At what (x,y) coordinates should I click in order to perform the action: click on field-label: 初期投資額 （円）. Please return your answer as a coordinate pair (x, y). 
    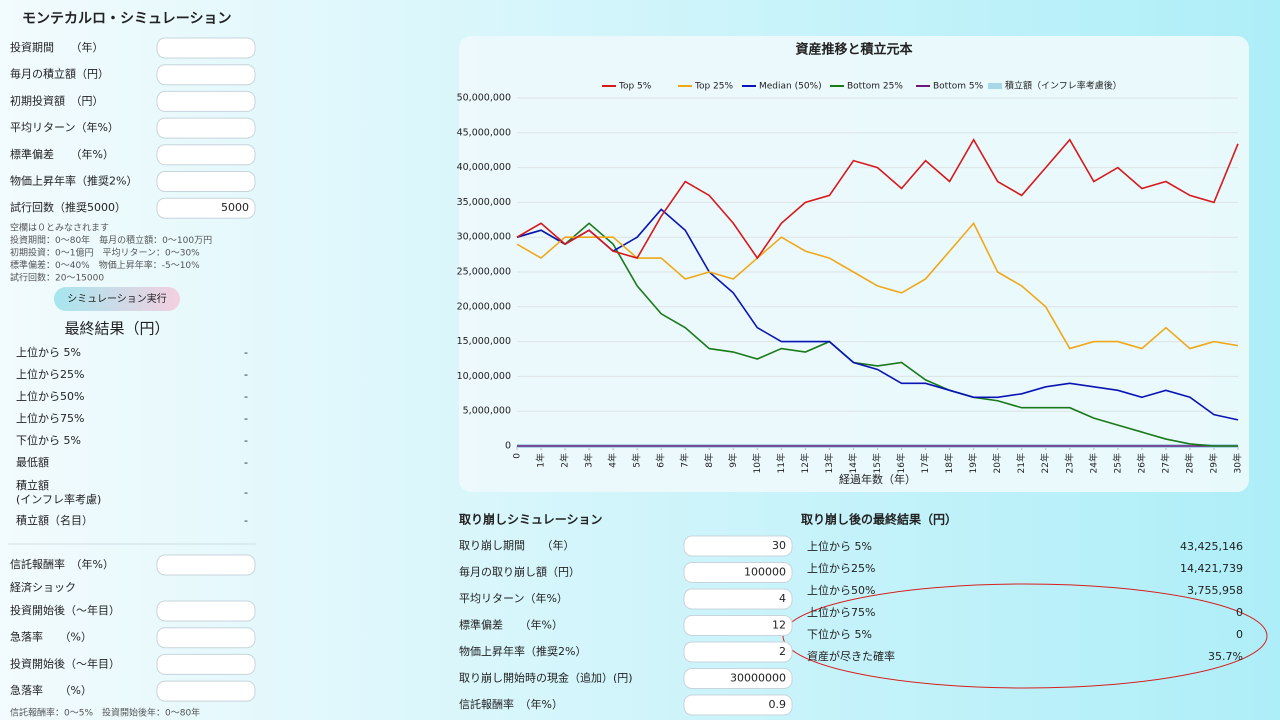
    Looking at the image, I should click on (57, 100).